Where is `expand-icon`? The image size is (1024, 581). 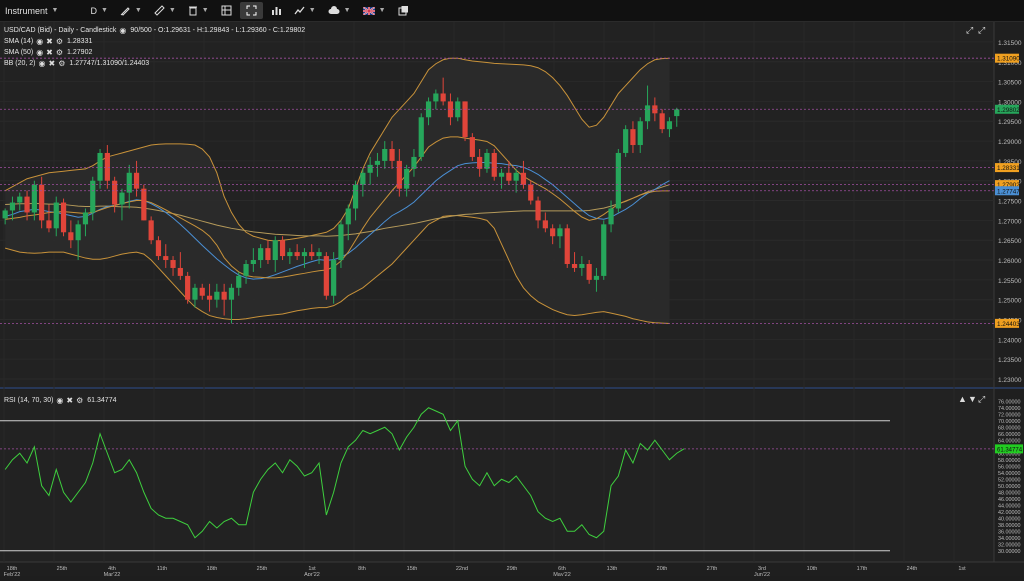 expand-icon is located at coordinates (251, 10).